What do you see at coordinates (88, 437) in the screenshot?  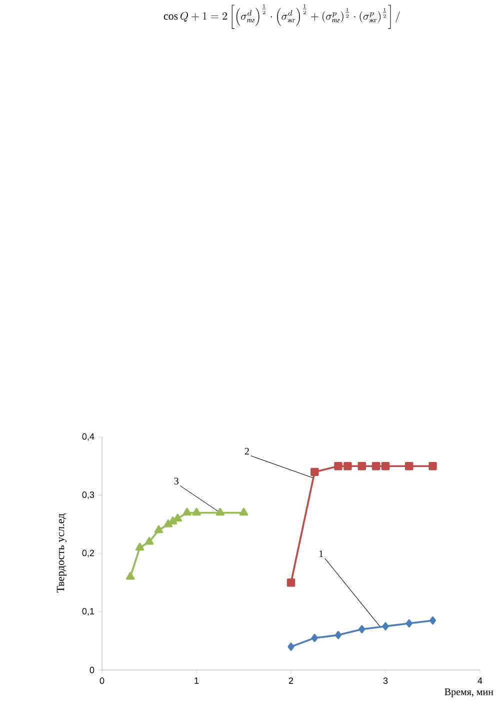 I see `y-tick-label: 0,4` at bounding box center [88, 437].